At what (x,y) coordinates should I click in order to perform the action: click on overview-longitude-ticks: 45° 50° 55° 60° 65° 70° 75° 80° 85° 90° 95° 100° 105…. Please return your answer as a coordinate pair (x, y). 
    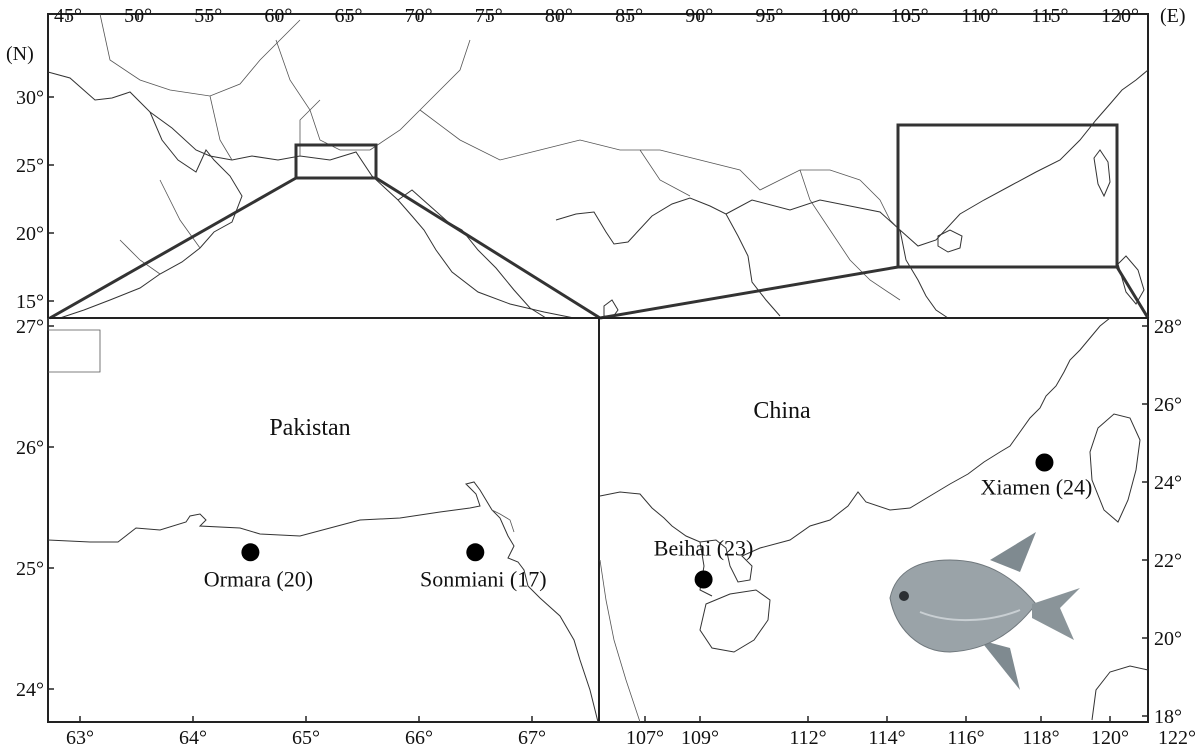
    Looking at the image, I should click on (596, 16).